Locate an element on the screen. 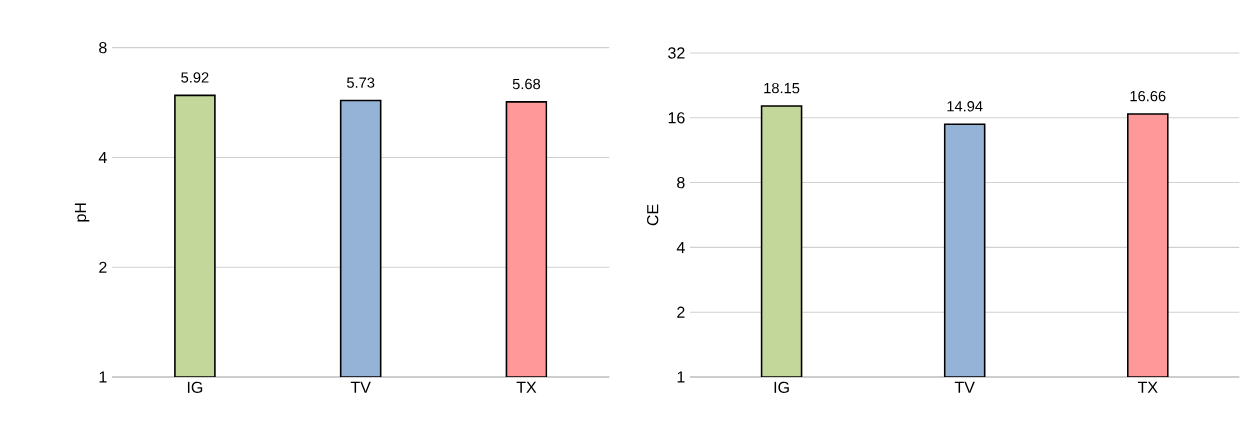 This screenshot has width=1256, height=431. data-label: 18.15 is located at coordinates (782, 88).